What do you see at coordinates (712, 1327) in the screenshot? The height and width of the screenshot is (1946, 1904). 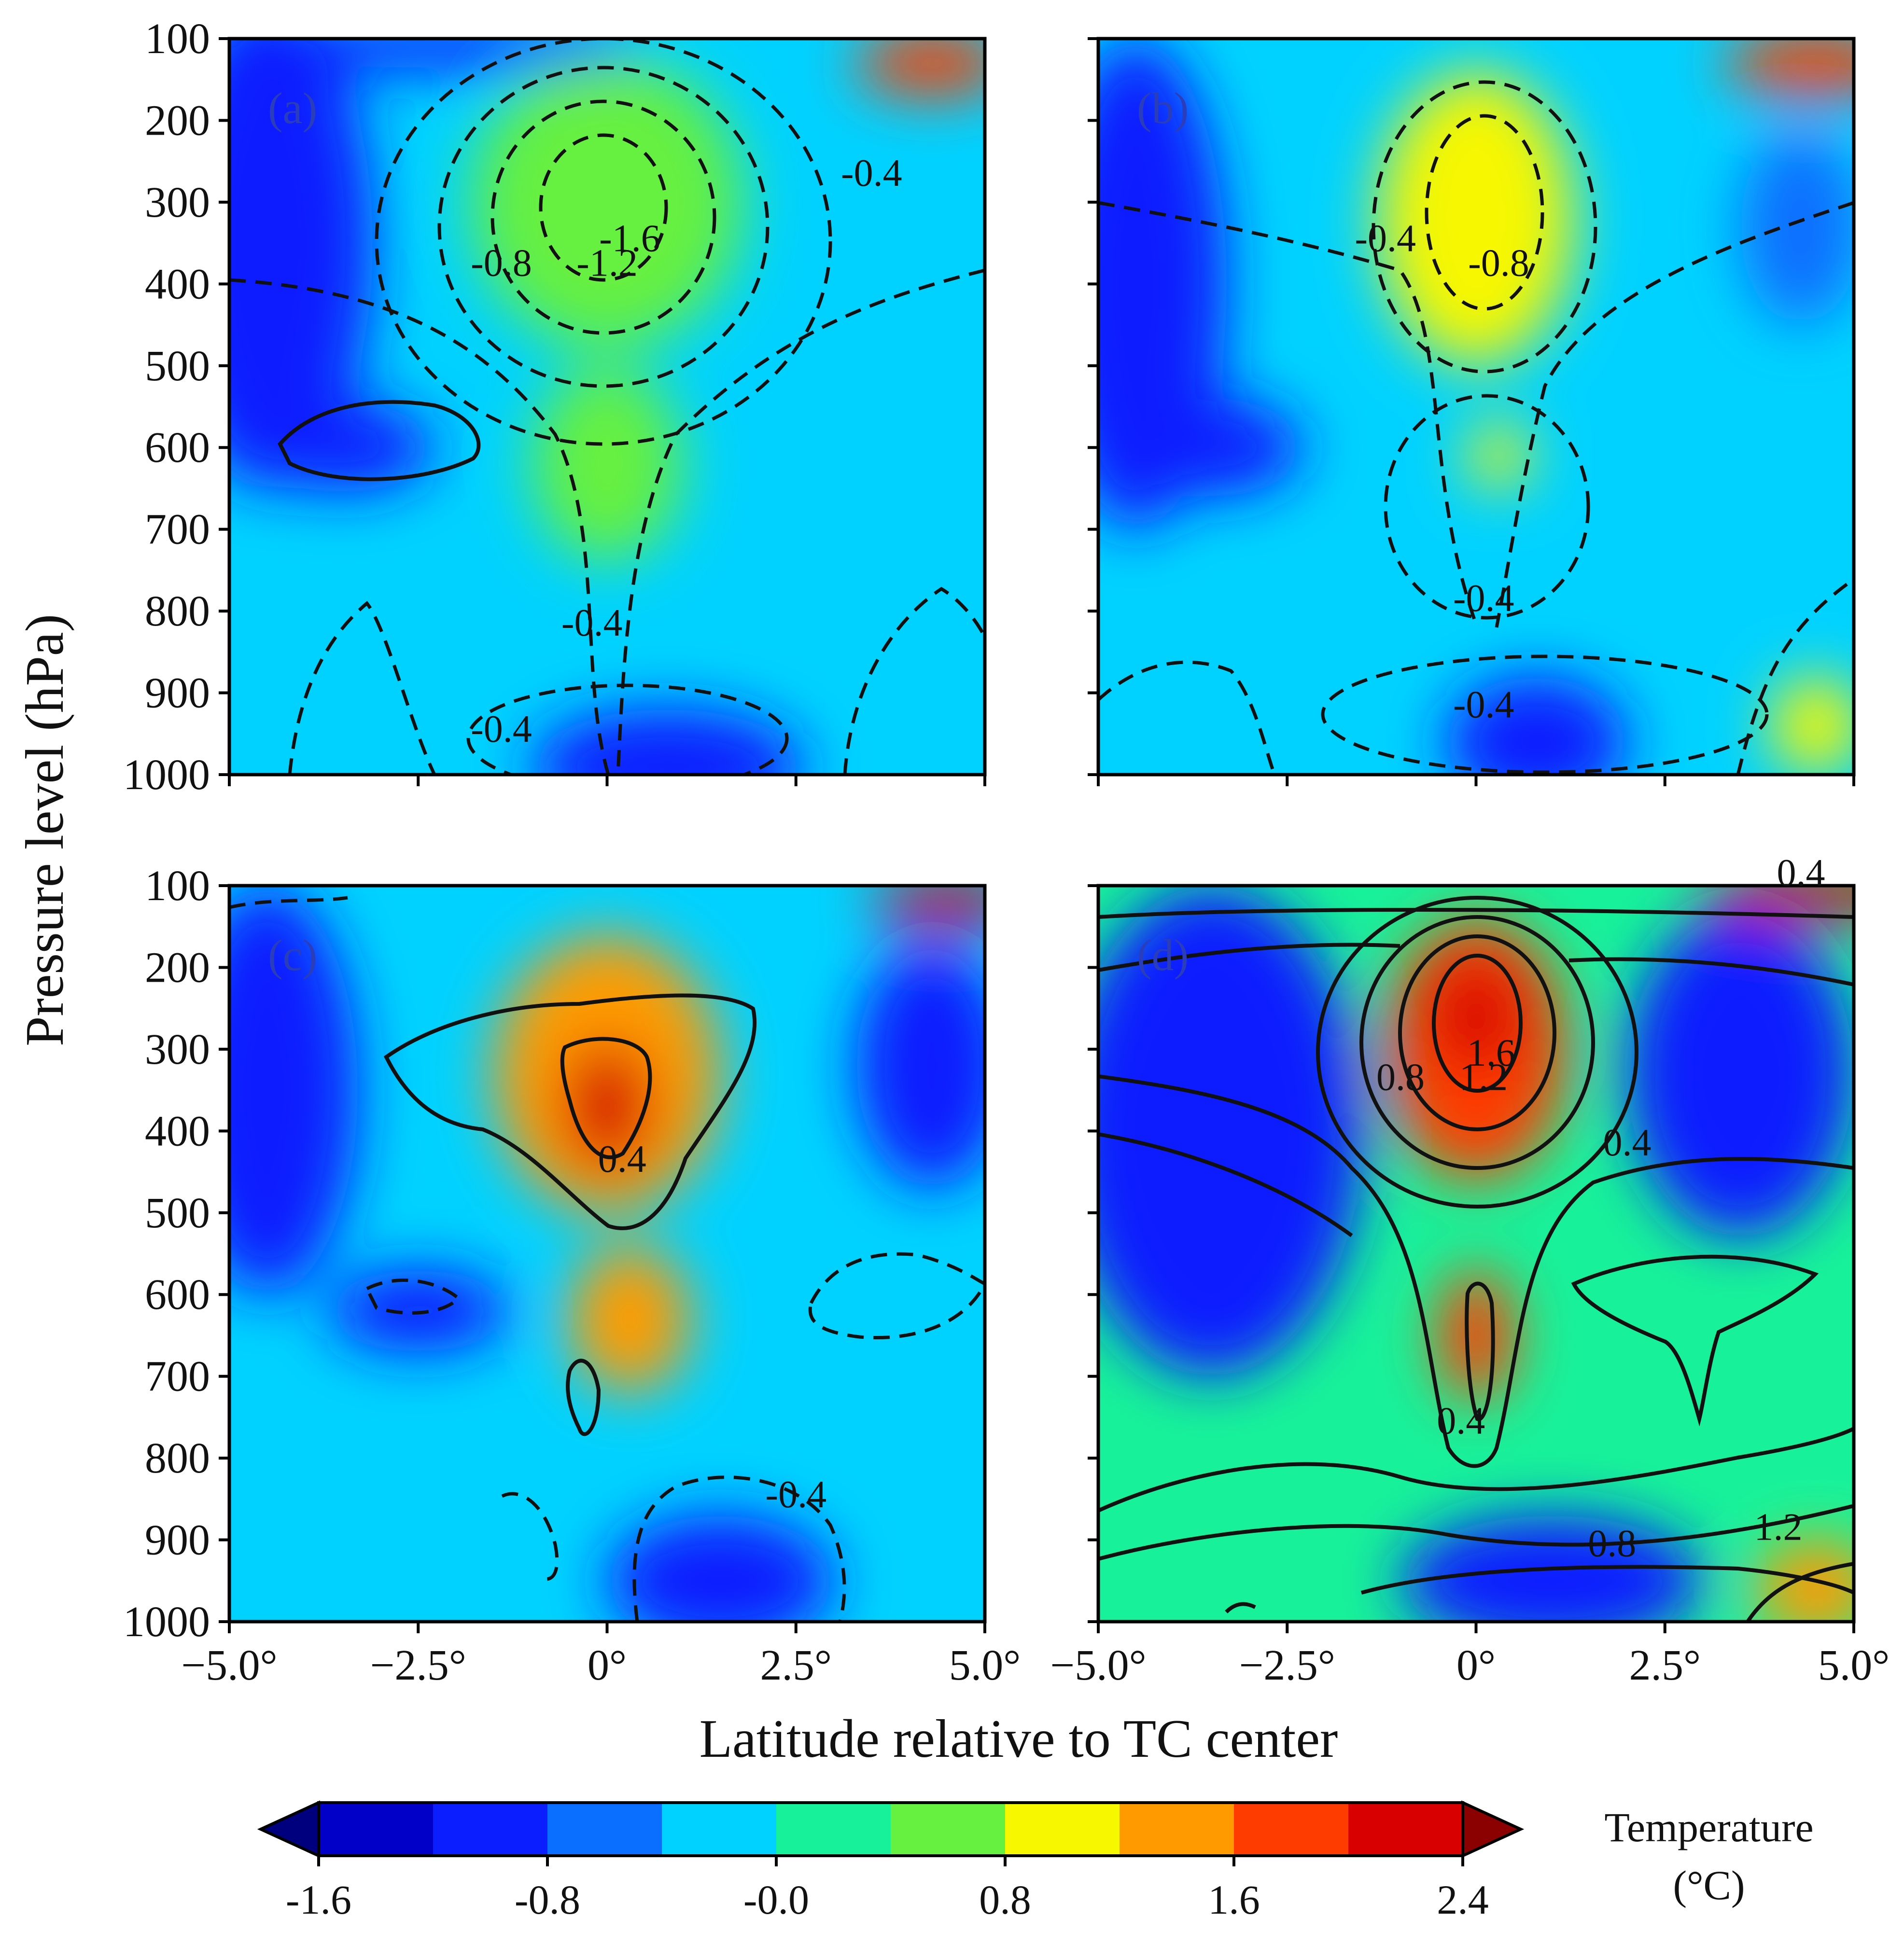 I see `panel-c-contour-labels: 0.4 -0.4` at bounding box center [712, 1327].